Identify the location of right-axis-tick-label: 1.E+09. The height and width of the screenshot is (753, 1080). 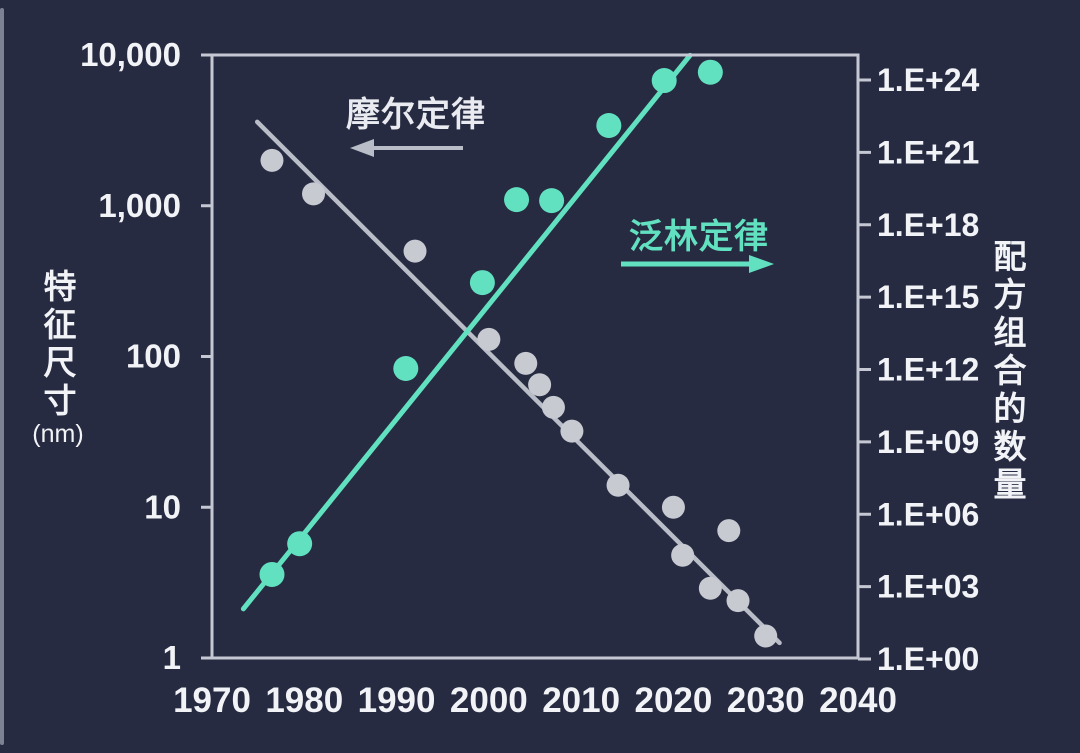
(928, 442).